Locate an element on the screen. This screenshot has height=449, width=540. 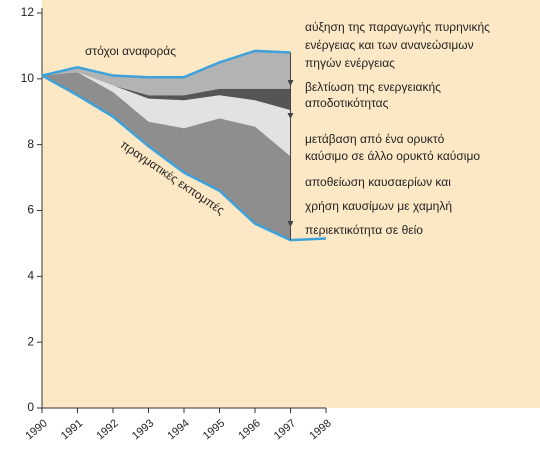
band-label: αποθείωση καυσαερίων και is located at coordinates (378, 182).